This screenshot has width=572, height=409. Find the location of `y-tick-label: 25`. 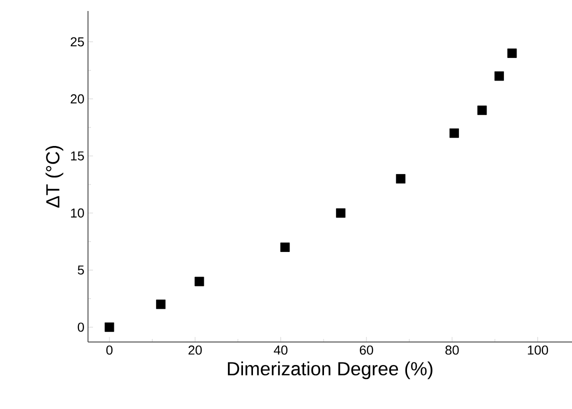

y-tick-label: 25 is located at coordinates (77, 41).